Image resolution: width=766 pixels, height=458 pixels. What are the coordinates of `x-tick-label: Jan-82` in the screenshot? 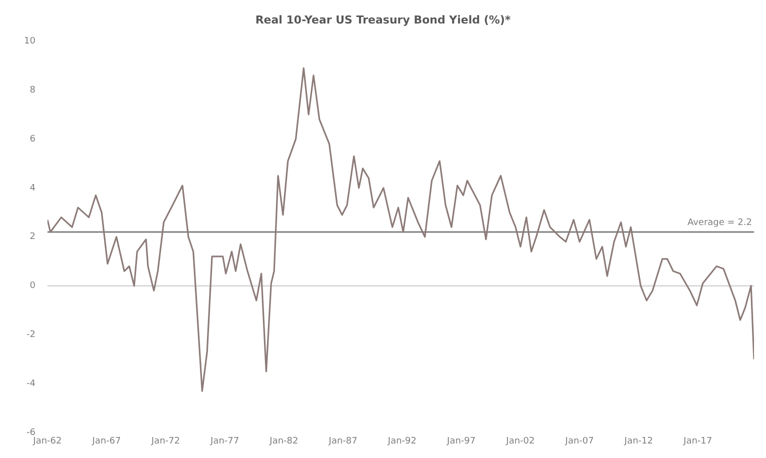 It's located at (283, 441).